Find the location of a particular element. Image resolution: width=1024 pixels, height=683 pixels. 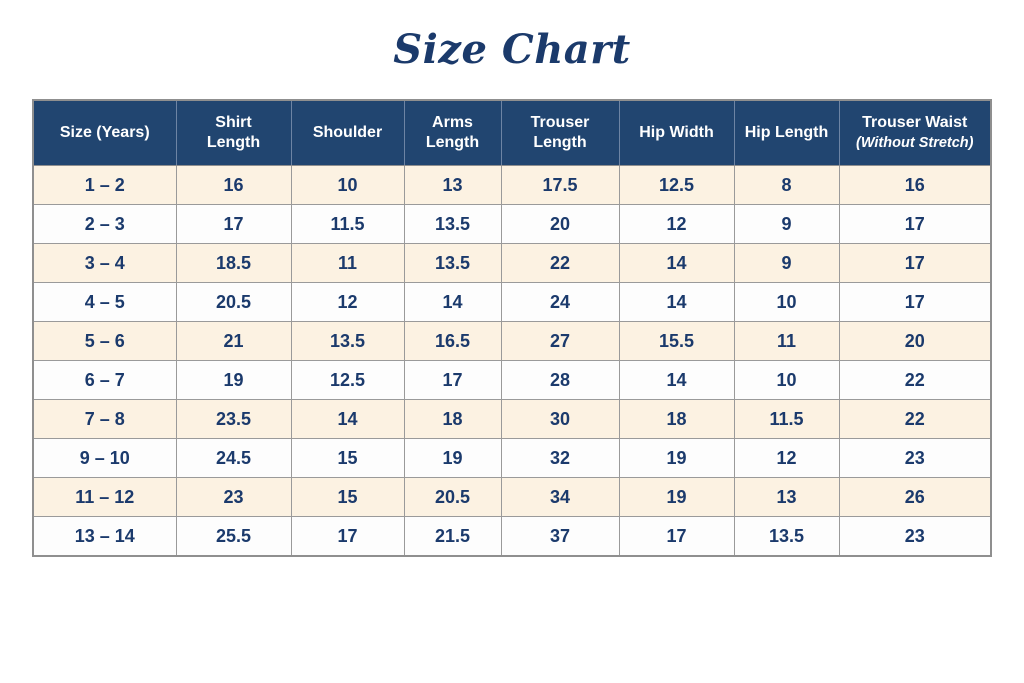

table-row: 5 – 6 21 13.5 16.5 27 15.5 11 20 is located at coordinates (512, 341).